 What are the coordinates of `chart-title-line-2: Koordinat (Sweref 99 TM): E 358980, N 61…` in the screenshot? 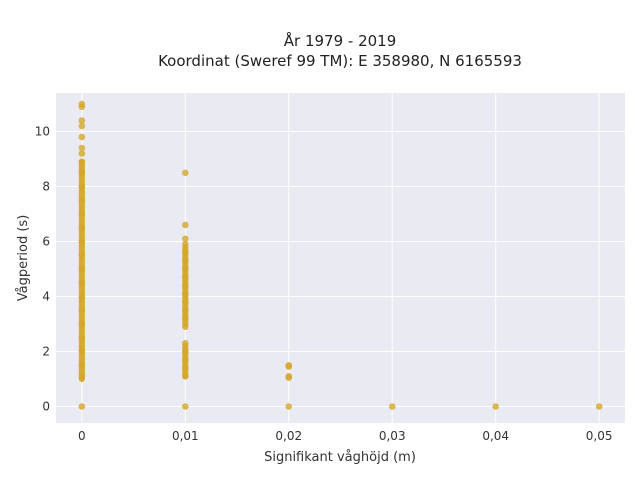 It's located at (340, 61).